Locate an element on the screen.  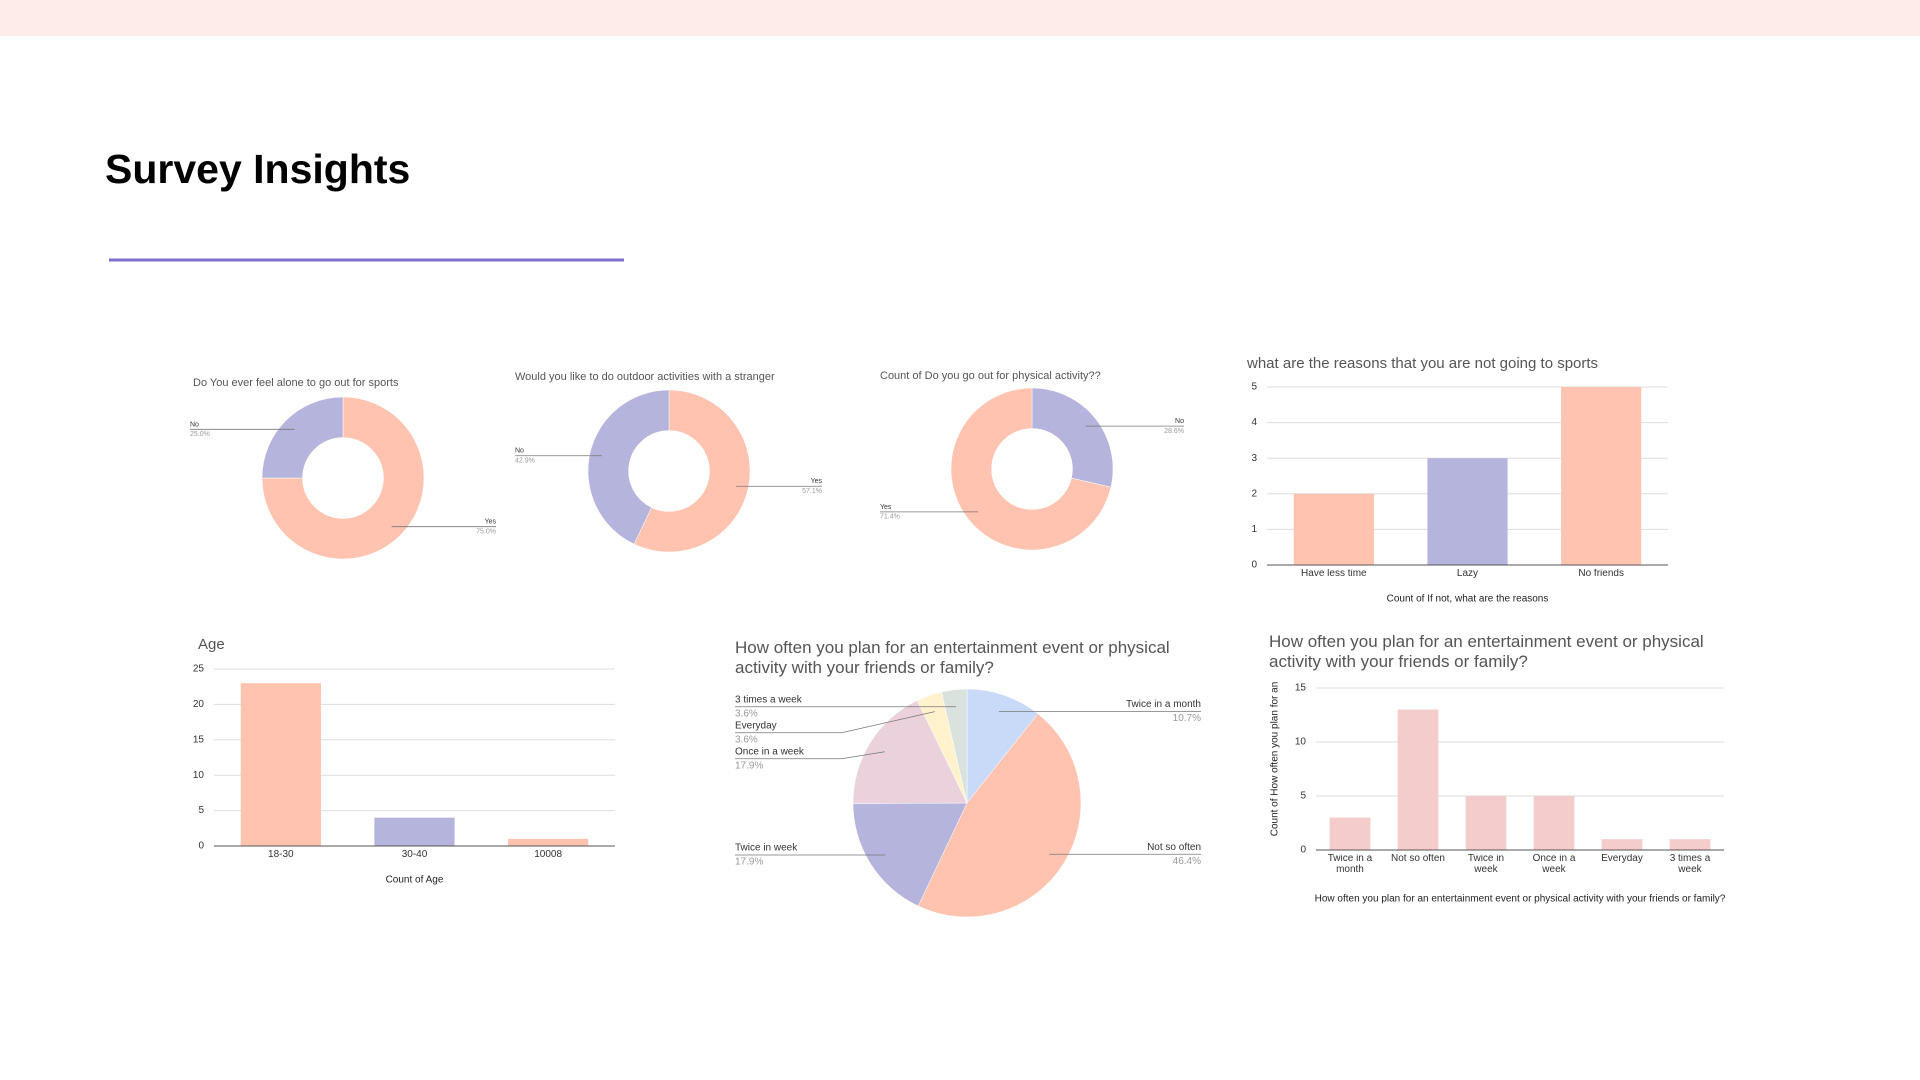
x-tick-label: No friends is located at coordinates (1601, 574).